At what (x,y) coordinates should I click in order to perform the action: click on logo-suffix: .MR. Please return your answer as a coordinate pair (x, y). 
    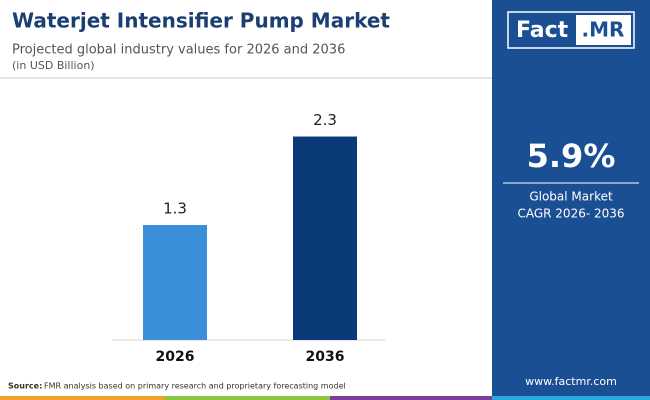
    Looking at the image, I should click on (603, 30).